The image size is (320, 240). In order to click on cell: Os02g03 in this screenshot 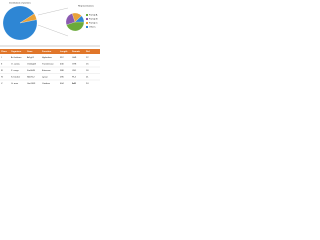, I will do `click(32, 64)`.